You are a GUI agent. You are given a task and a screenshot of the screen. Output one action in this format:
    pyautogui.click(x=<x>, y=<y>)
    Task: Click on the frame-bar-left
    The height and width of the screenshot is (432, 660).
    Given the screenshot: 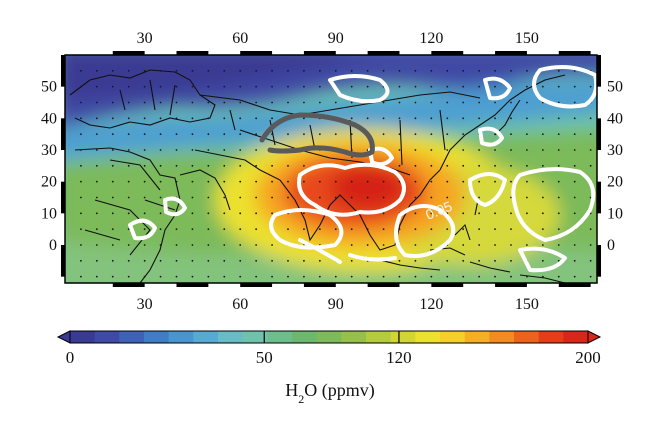 What is the action you would take?
    pyautogui.click(x=63, y=71)
    